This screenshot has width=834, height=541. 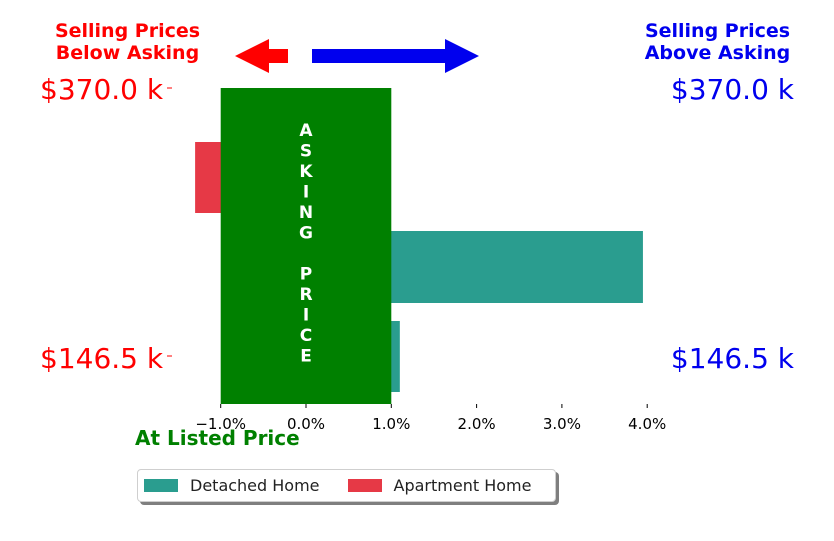 I want to click on x-tick-label: 4.0%, so click(x=647, y=424).